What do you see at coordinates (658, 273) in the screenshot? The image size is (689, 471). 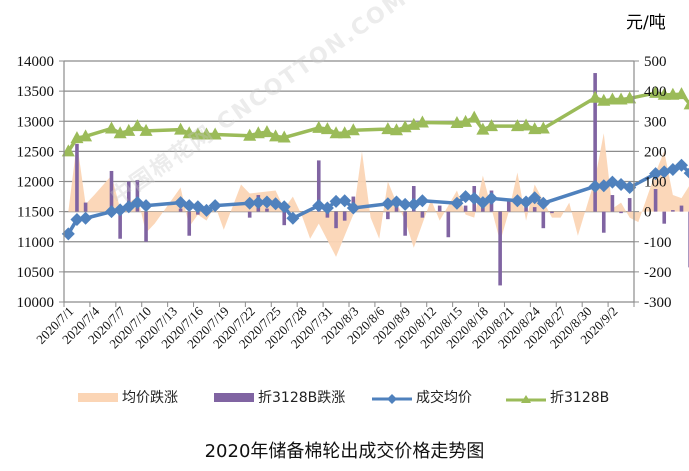 I see `right-axis-label: -200` at bounding box center [658, 273].